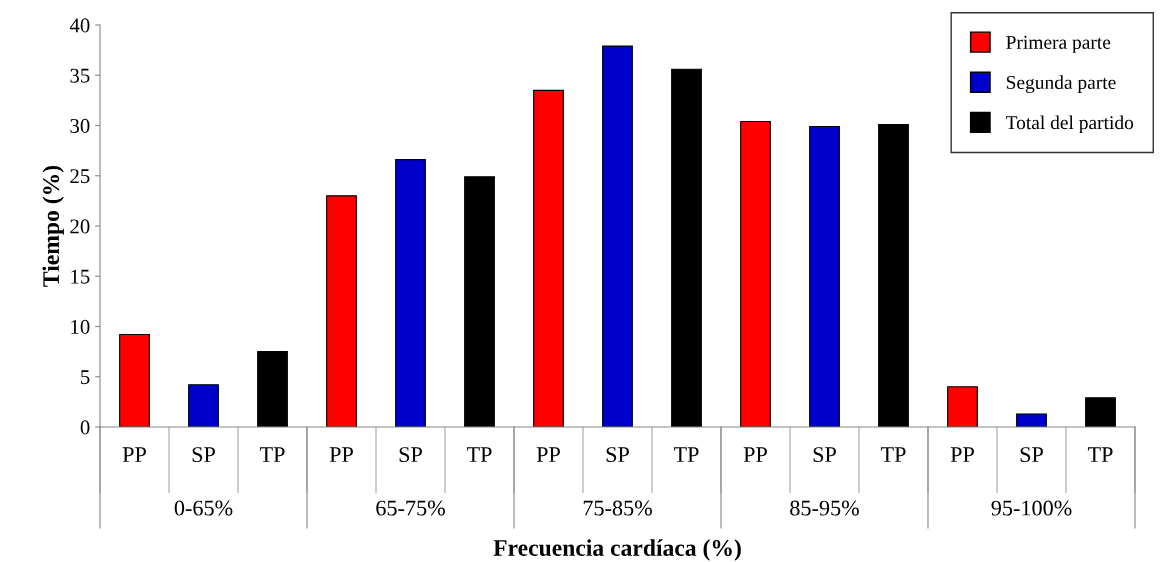  Describe the element at coordinates (85, 427) in the screenshot. I see `y-tick-label: 0` at that location.